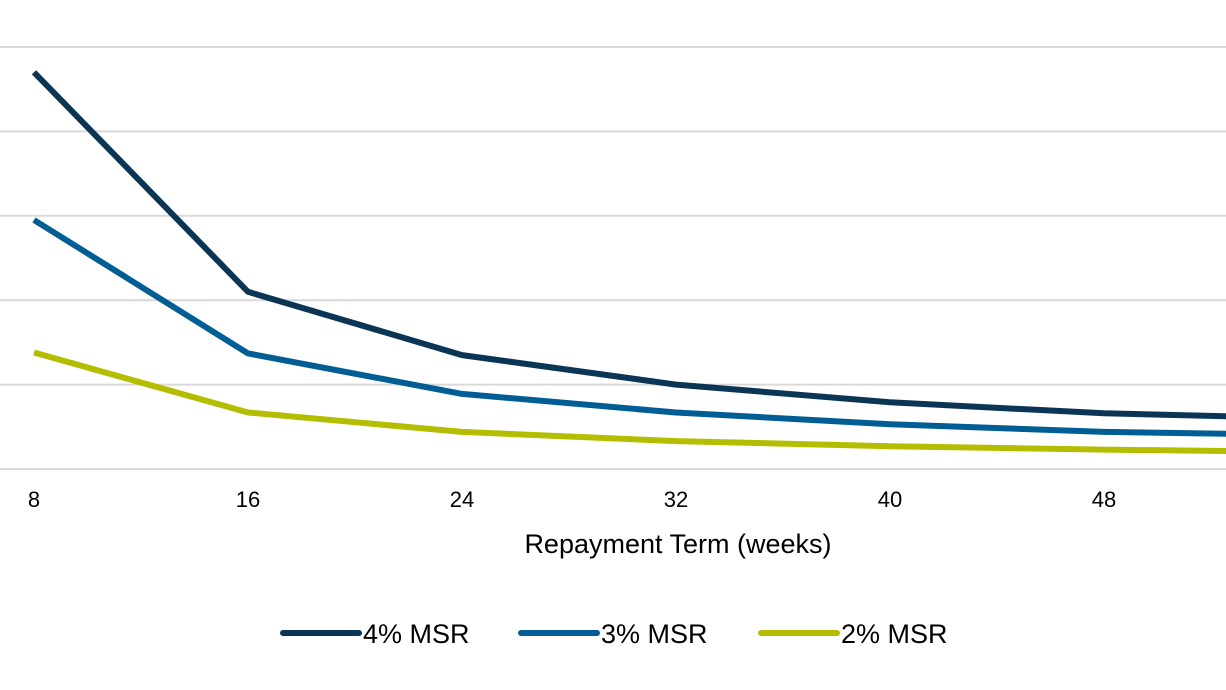 This screenshot has height=690, width=1226. What do you see at coordinates (416, 634) in the screenshot?
I see `legend-label-1: 4% MSR` at bounding box center [416, 634].